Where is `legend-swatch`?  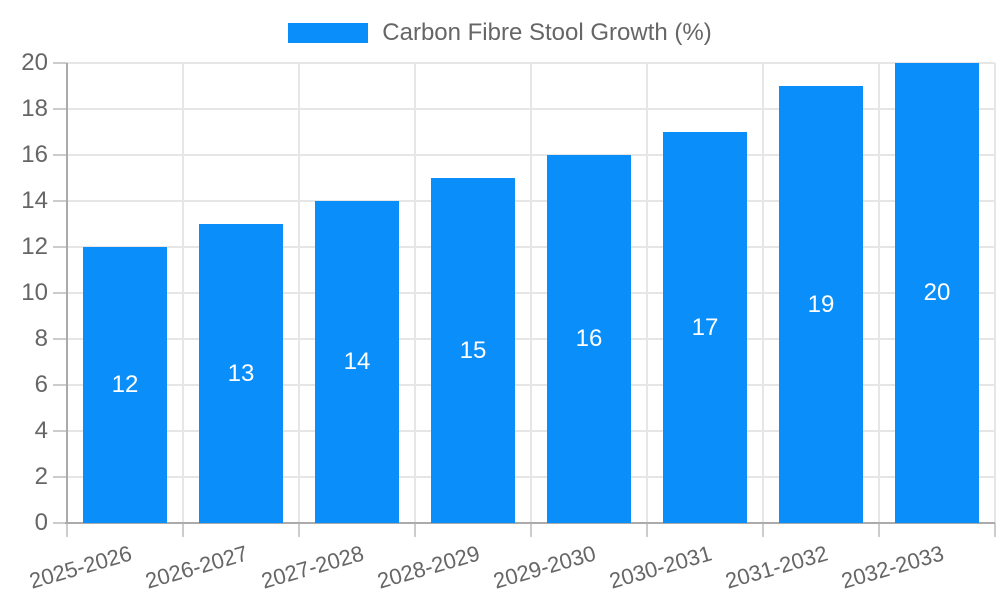
legend-swatch is located at coordinates (328, 33).